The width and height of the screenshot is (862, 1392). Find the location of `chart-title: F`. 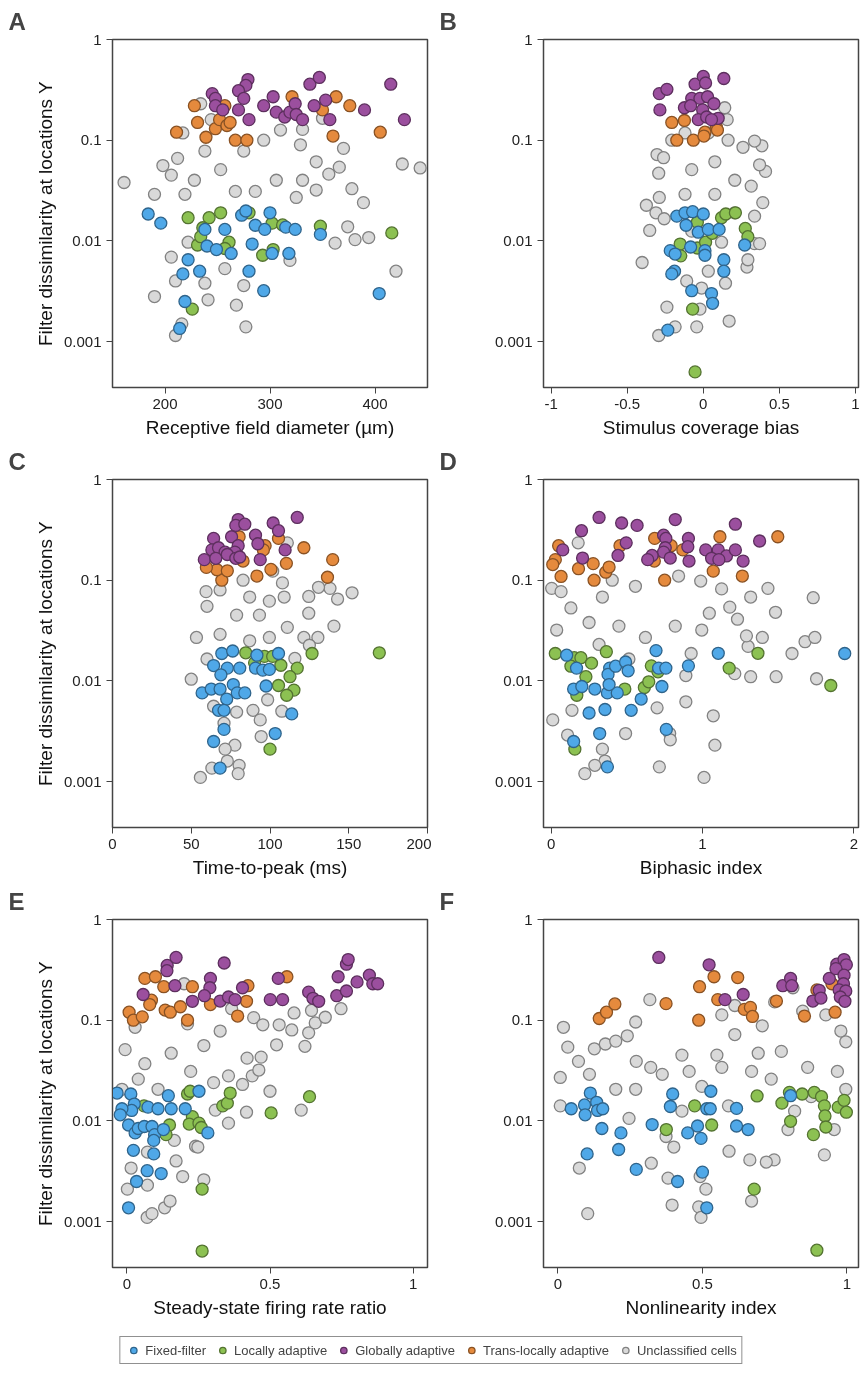

chart-title: F is located at coordinates (447, 901).